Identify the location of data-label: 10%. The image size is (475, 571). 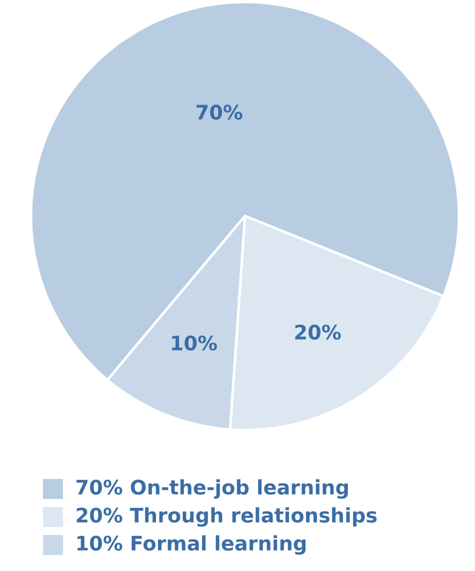
(194, 343).